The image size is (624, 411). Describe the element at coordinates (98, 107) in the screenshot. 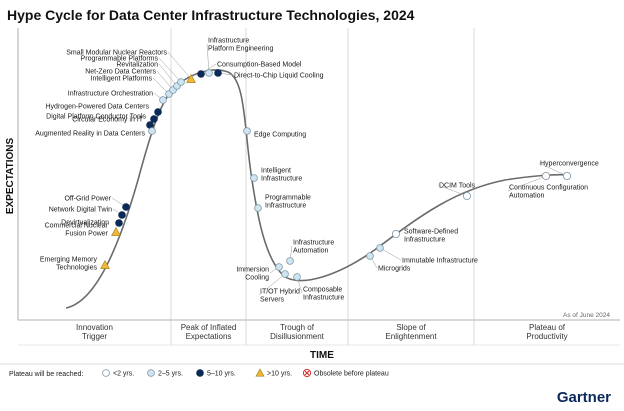

I see `technology-label: Hydrogen-Powered Data Centers` at that location.